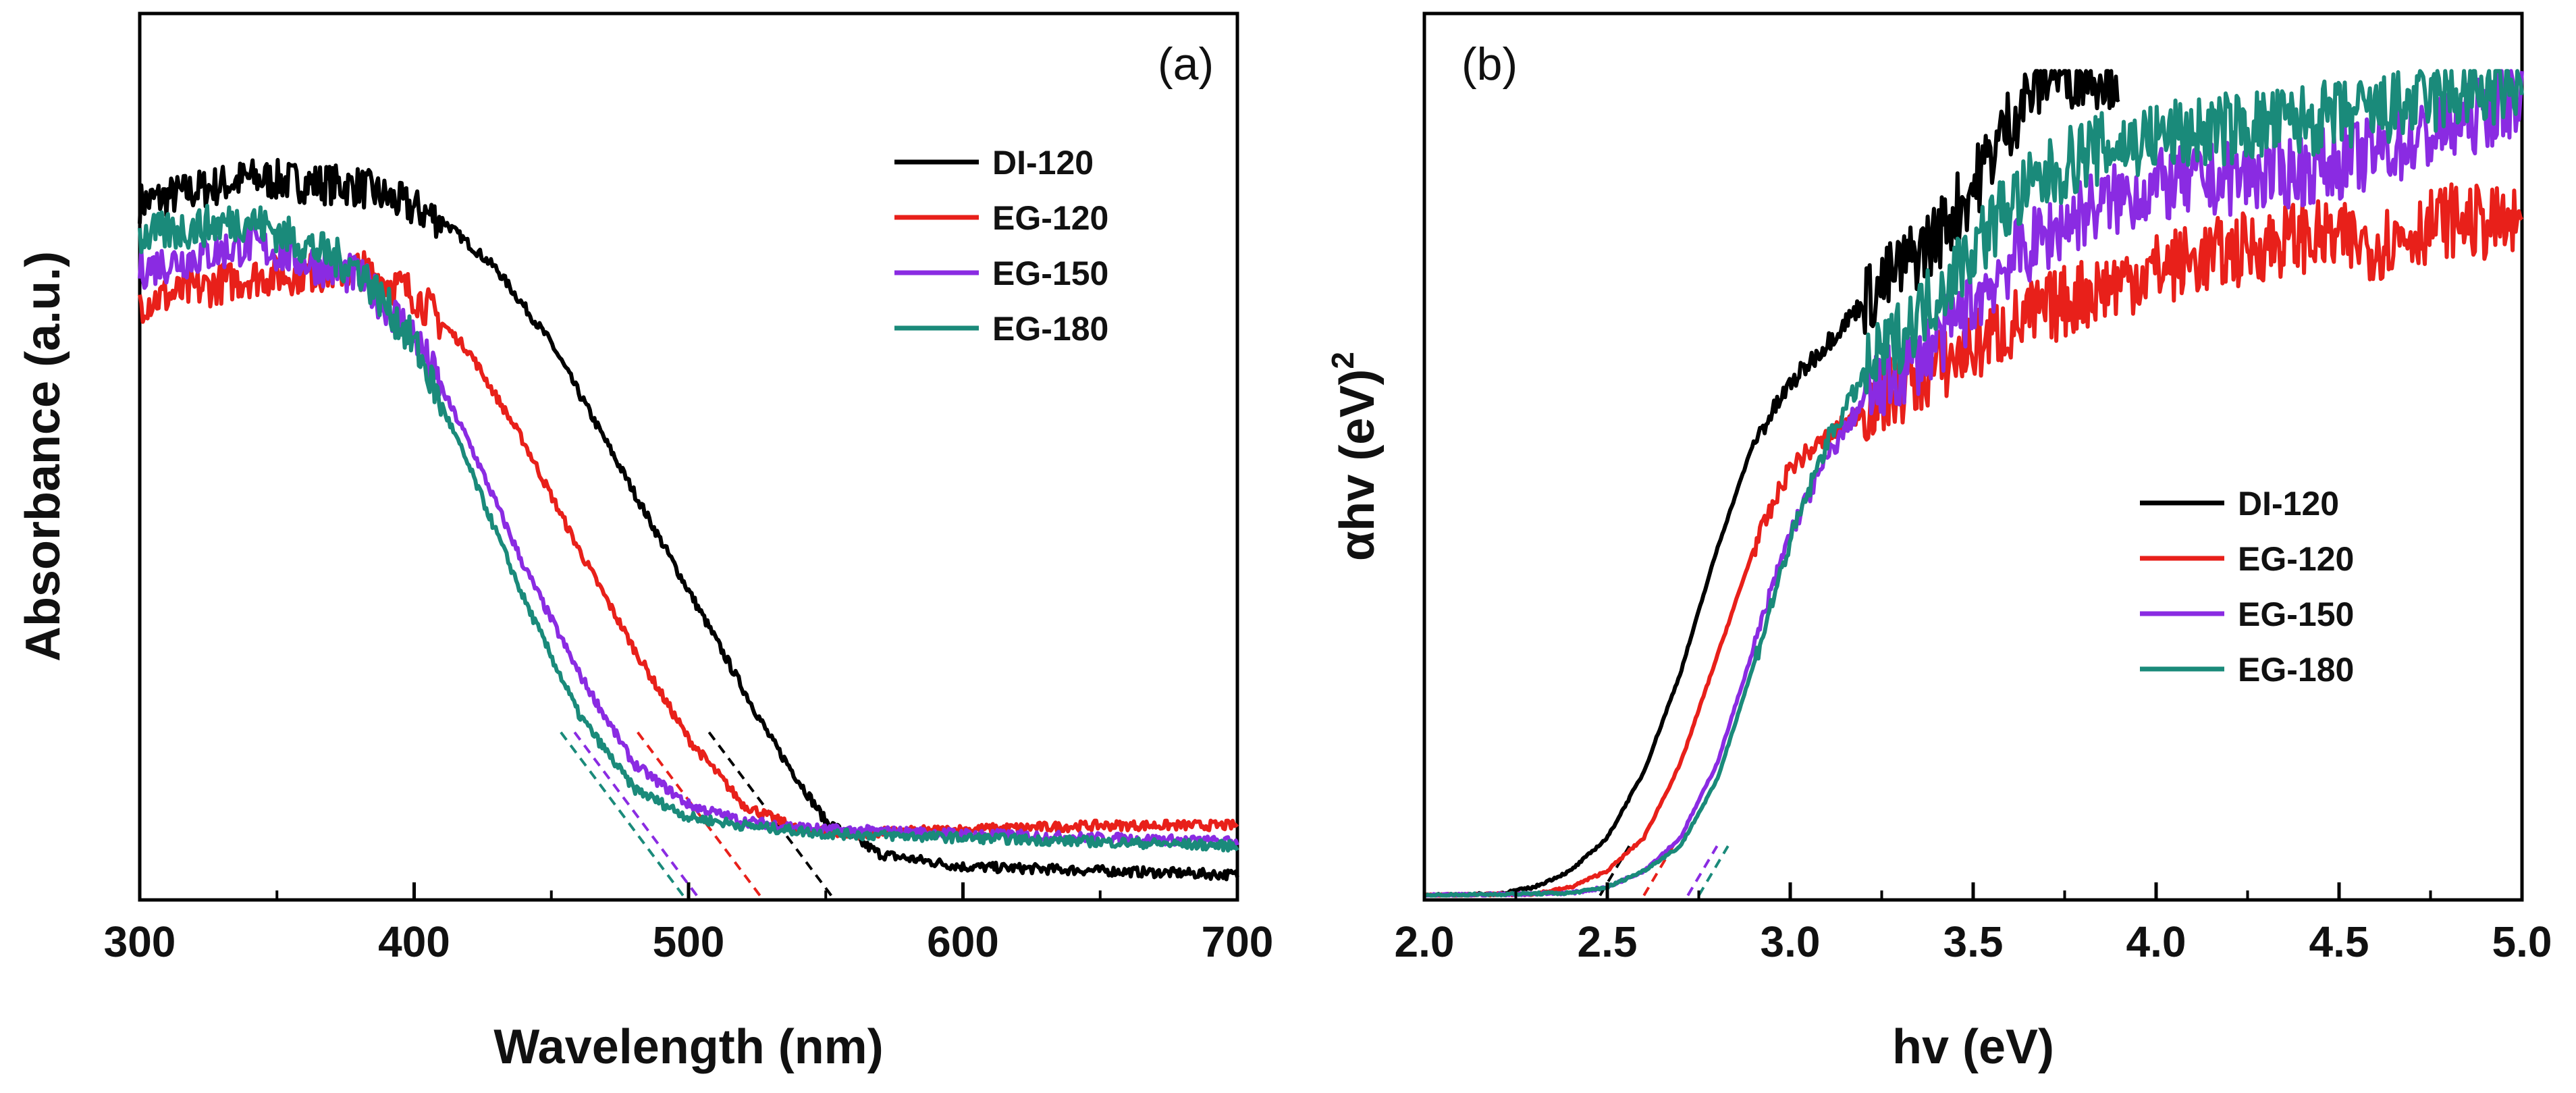  What do you see at coordinates (2296, 670) in the screenshot?
I see `legend-b-label-eg-180: EG-180` at bounding box center [2296, 670].